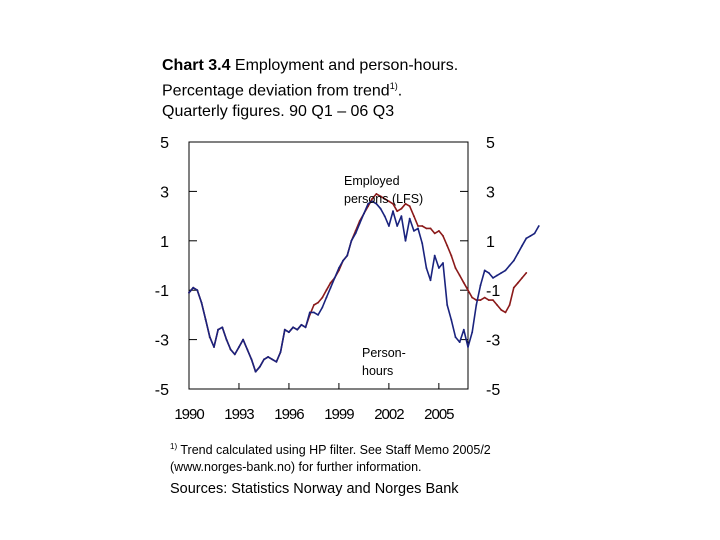 Image resolution: width=720 pixels, height=540 pixels. I want to click on title-line-3: Quarterly figures. 90 Q1 – 06 Q3, so click(278, 112).